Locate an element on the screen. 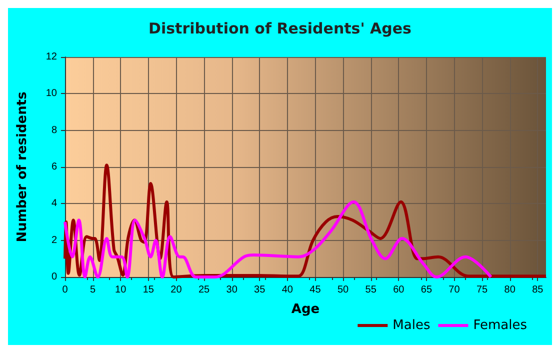 This screenshot has height=353, width=560. y-axis-title: Number of residents is located at coordinates (22, 166).